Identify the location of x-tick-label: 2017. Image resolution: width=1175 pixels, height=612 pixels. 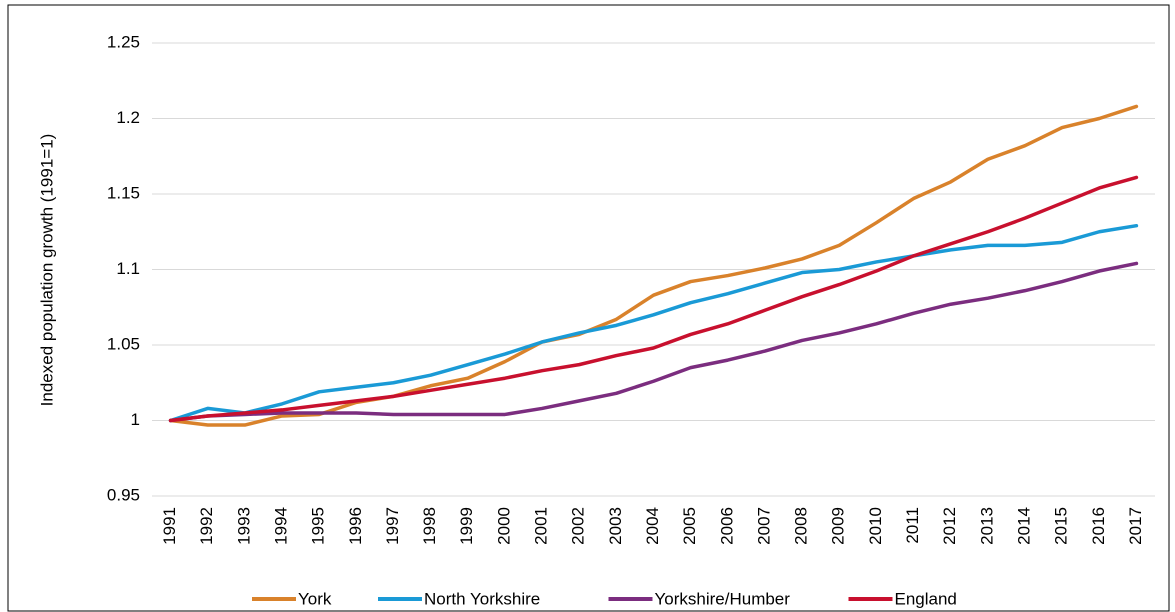
(1135, 526).